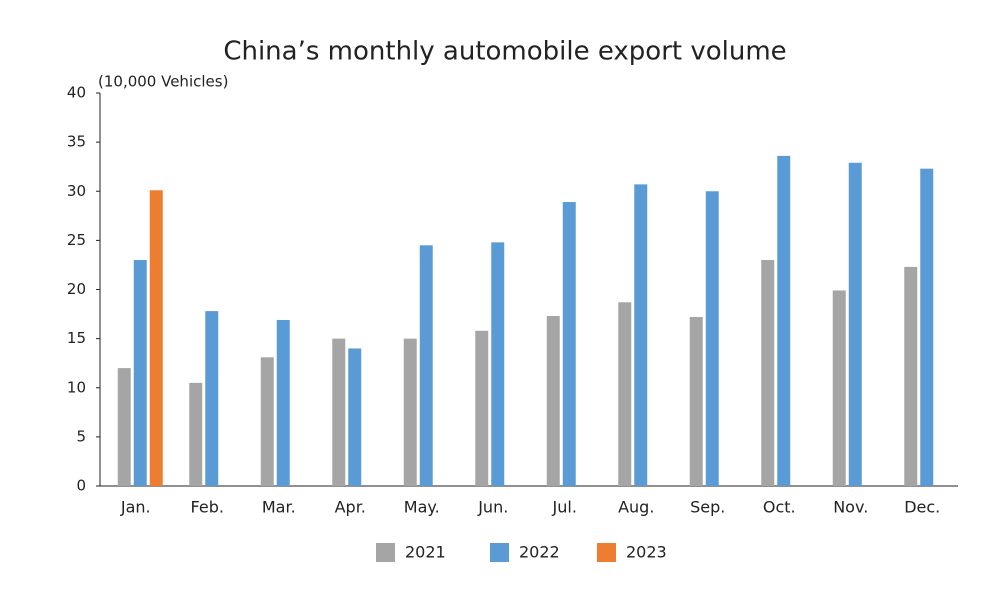 This screenshot has width=1000, height=599. What do you see at coordinates (76, 387) in the screenshot?
I see `y-tick-label: 10` at bounding box center [76, 387].